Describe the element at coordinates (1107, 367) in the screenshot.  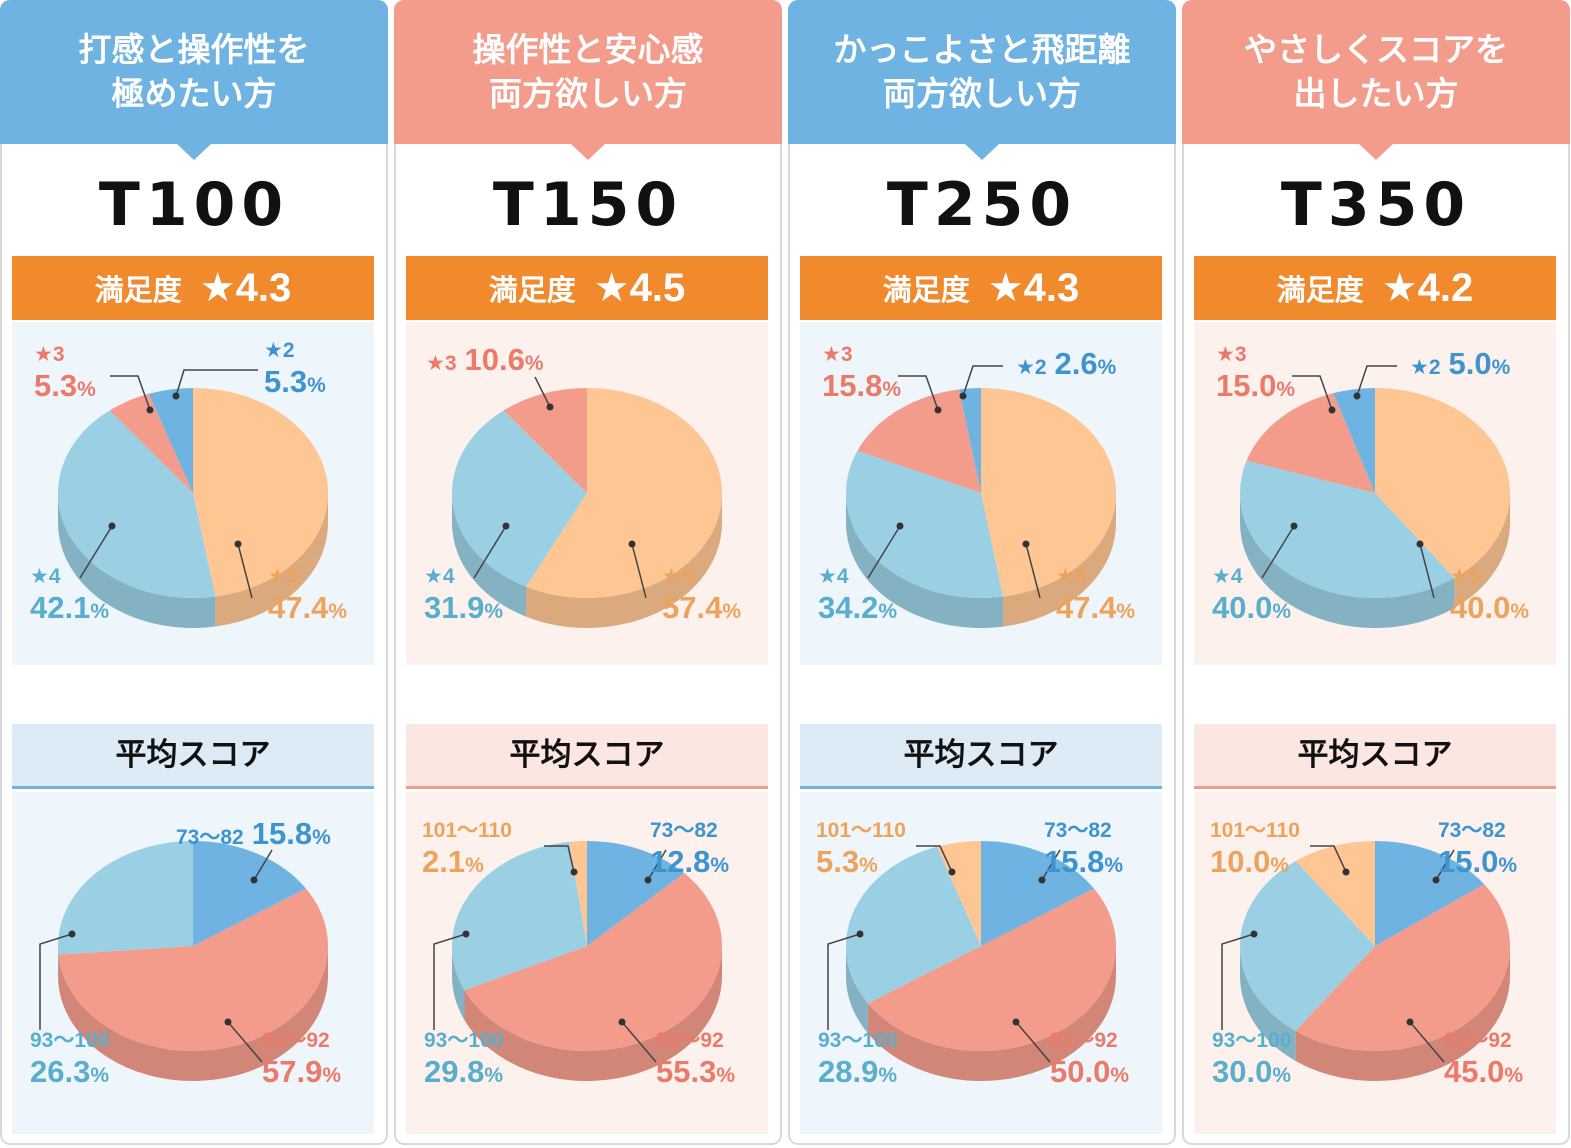
I see `label-s2-percent-sign: %` at that location.